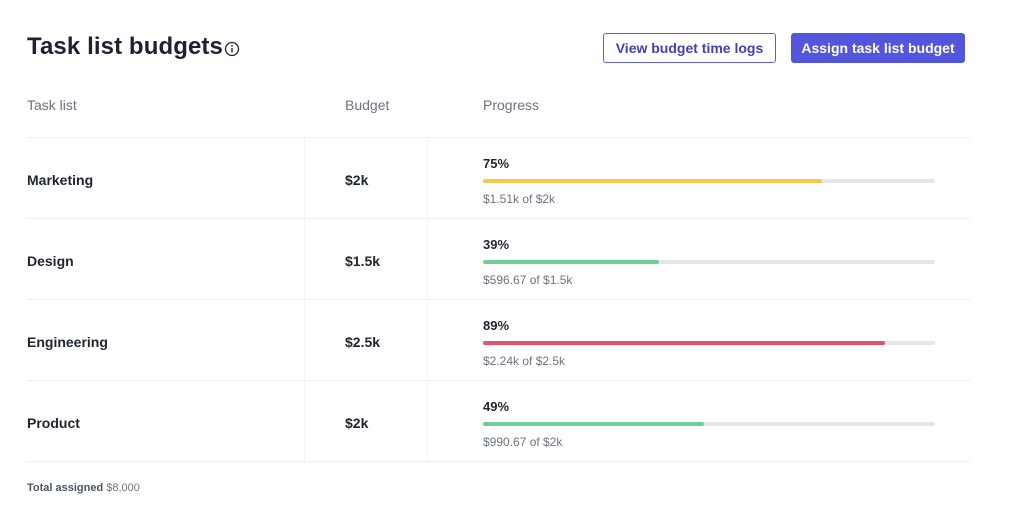 The width and height of the screenshot is (1024, 517). Describe the element at coordinates (65, 488) in the screenshot. I see `total-assigned-label: Total assigned` at that location.